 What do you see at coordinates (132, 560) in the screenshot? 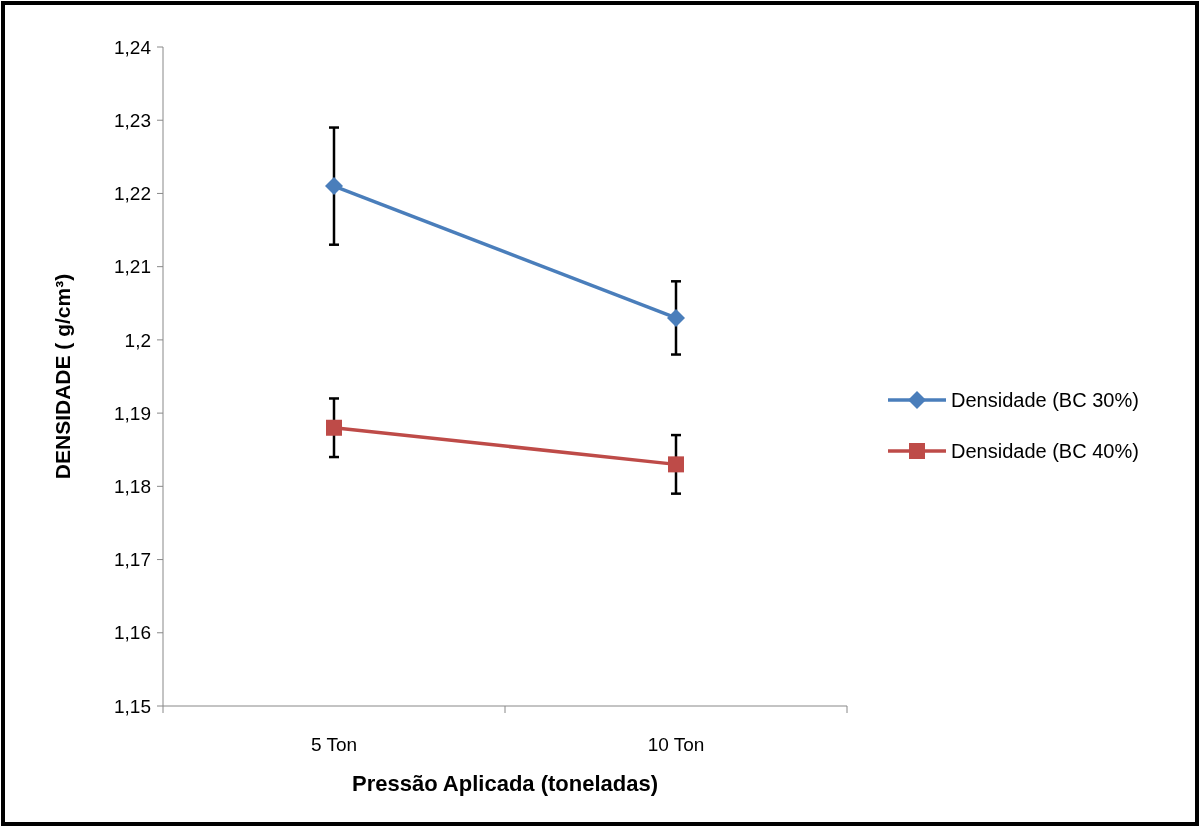
I see `y-tick-label: 1,17` at bounding box center [132, 560].